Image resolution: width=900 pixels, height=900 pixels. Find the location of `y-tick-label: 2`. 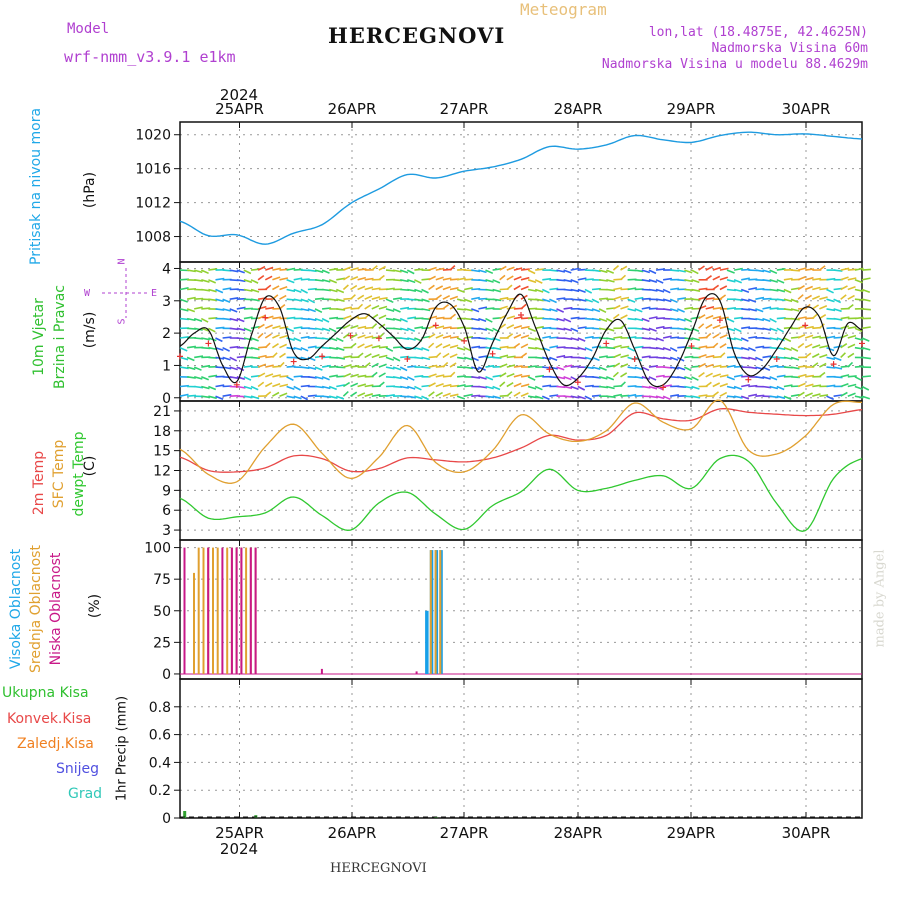

y-tick-label: 2 is located at coordinates (166, 334).